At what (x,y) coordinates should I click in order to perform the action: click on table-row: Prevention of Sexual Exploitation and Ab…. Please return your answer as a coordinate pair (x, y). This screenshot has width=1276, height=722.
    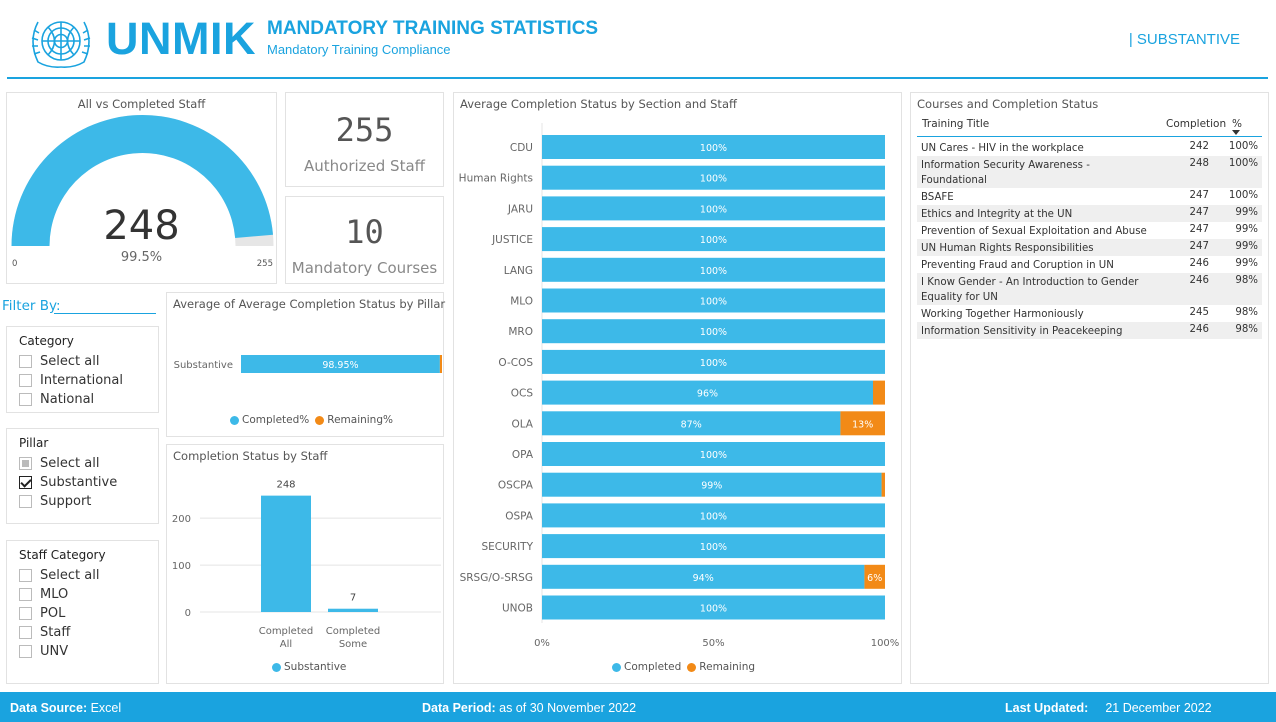
    Looking at the image, I should click on (1089, 230).